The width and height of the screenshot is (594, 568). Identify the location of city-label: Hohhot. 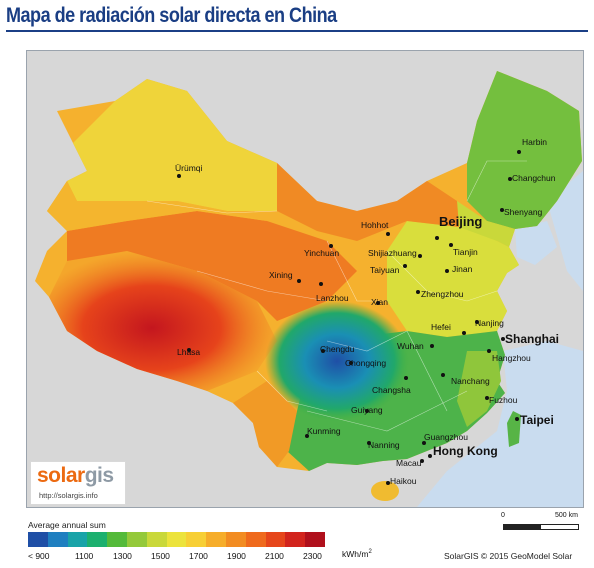
(375, 225).